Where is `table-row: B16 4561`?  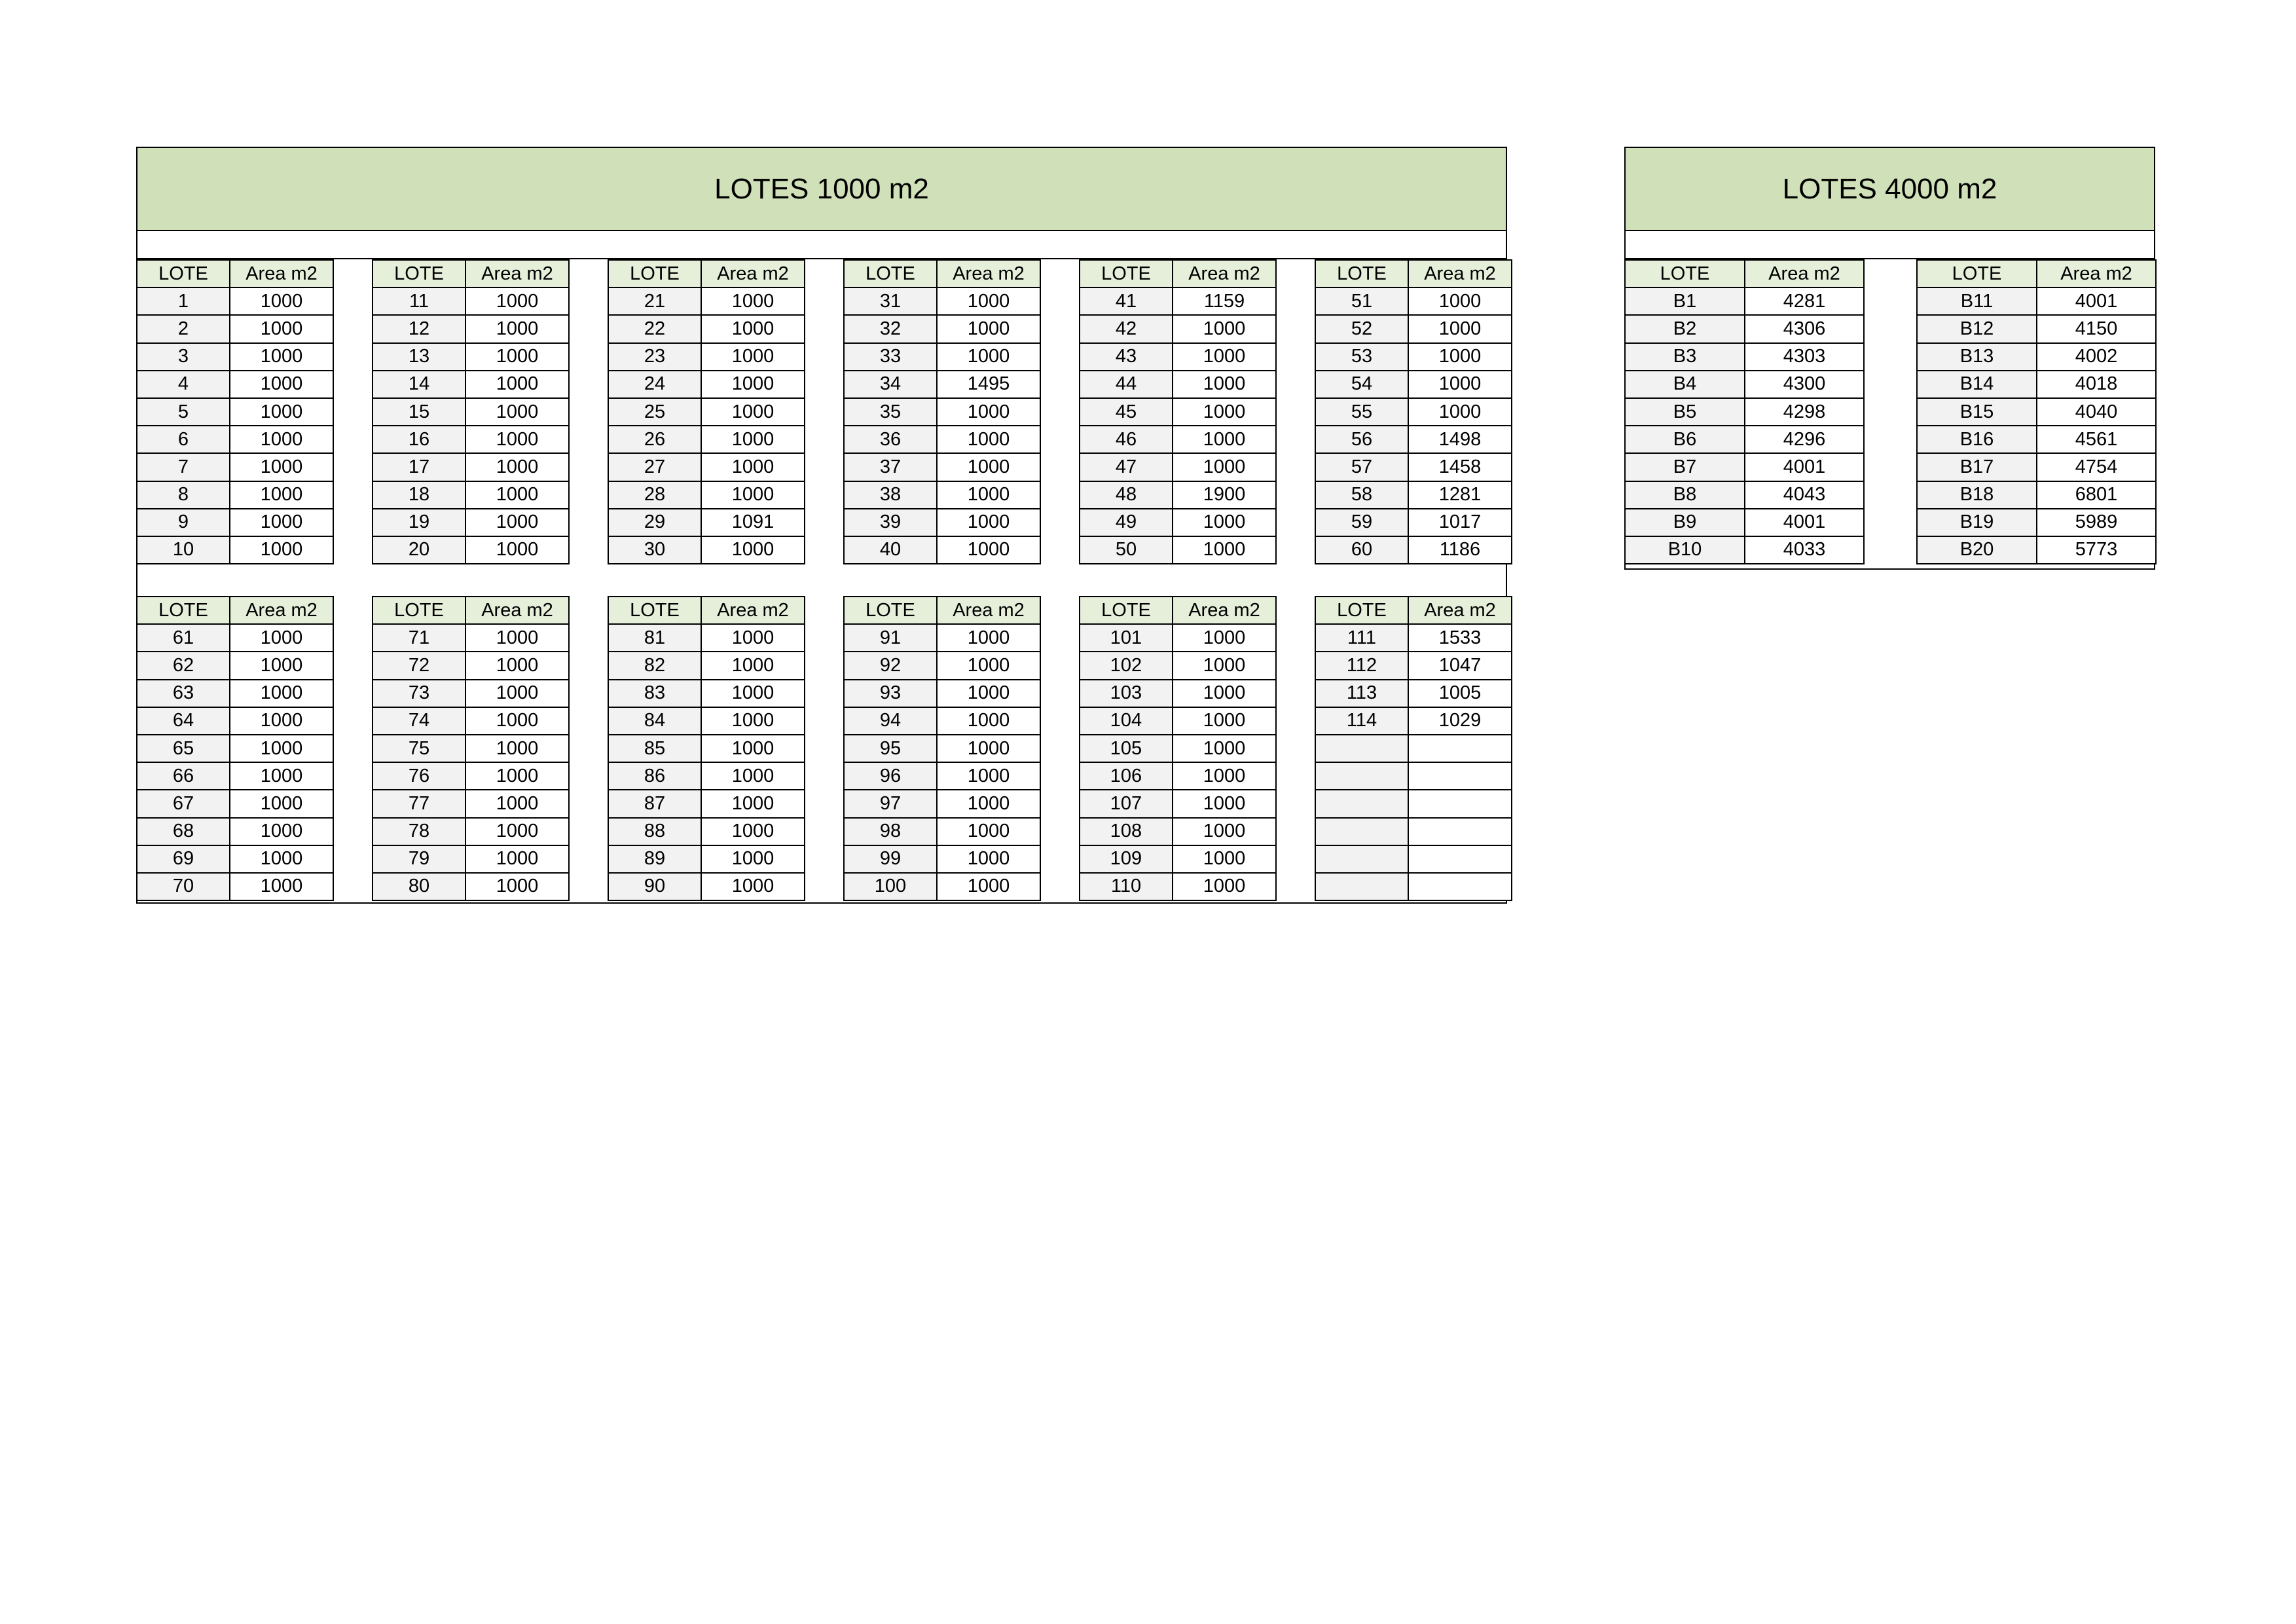
table-row: B16 4561 is located at coordinates (2036, 439).